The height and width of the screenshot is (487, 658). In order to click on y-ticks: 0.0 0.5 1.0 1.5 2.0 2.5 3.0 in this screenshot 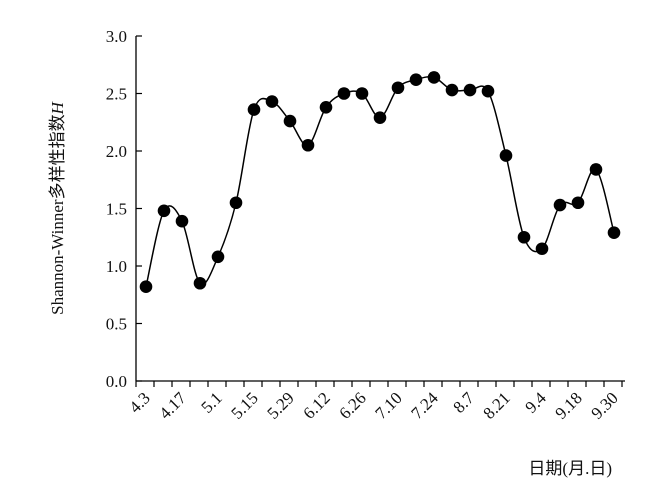, I will do `click(124, 209)`.